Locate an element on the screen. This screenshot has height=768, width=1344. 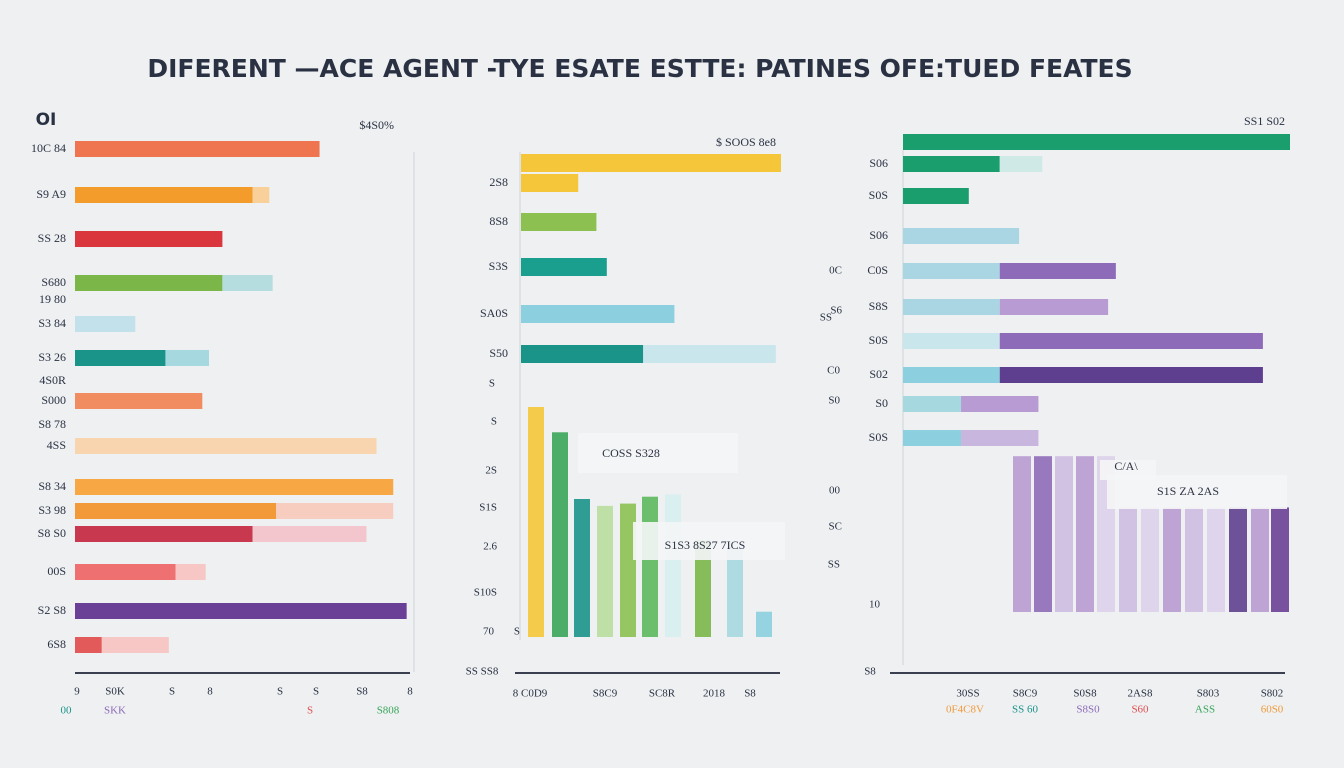
side-label: C0 is located at coordinates (833, 371).